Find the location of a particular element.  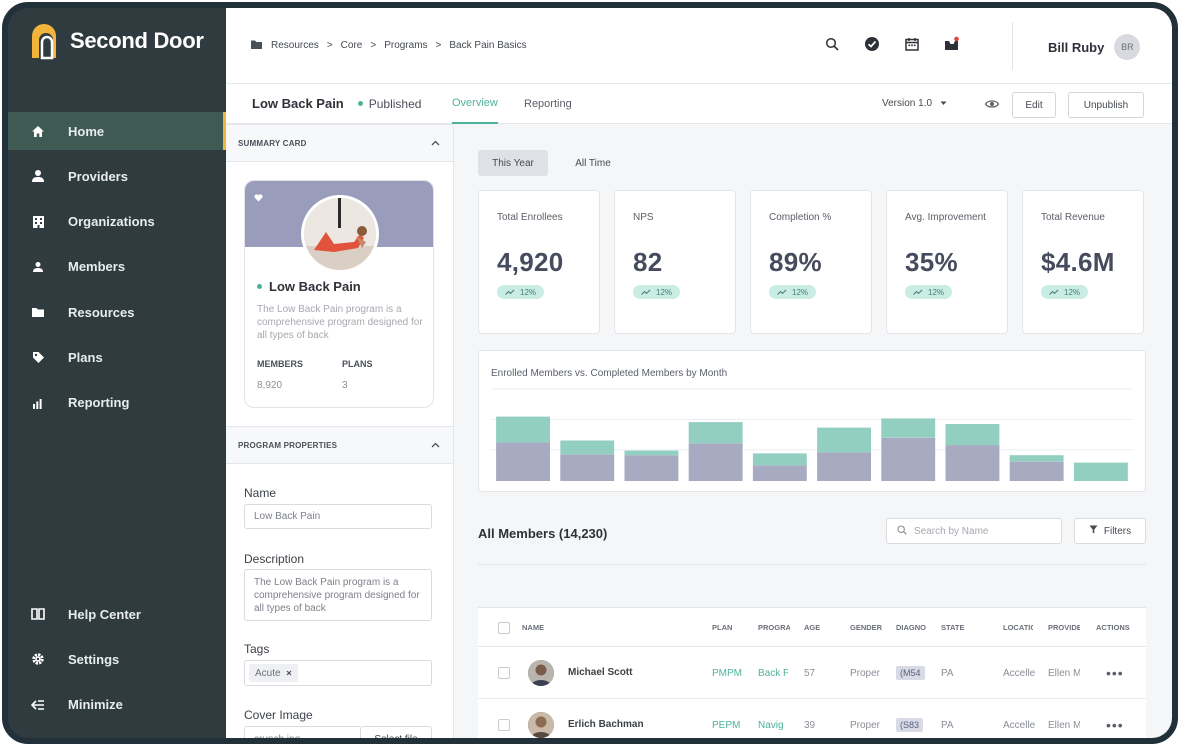

search-input: Search by Name is located at coordinates (974, 531).